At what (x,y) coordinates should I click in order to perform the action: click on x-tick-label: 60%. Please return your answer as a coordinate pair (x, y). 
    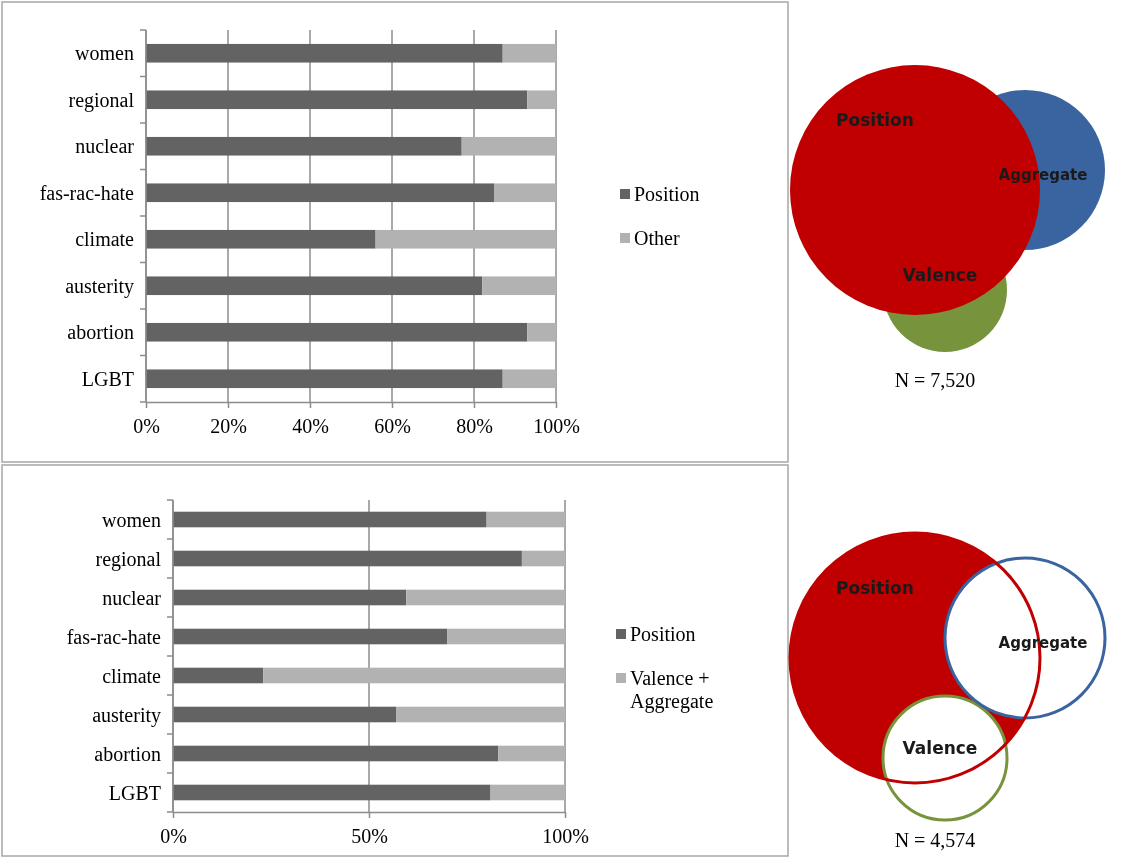
    Looking at the image, I should click on (392, 426).